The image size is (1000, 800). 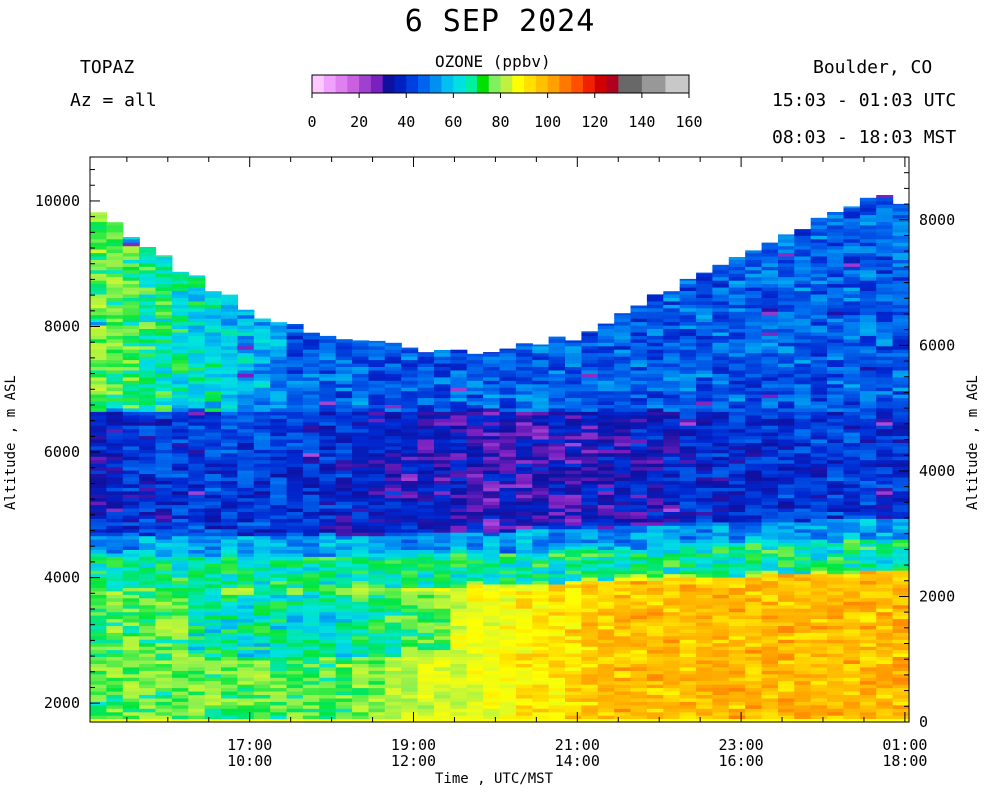 I want to click on colorbar-tick-label: 40, so click(x=406, y=122).